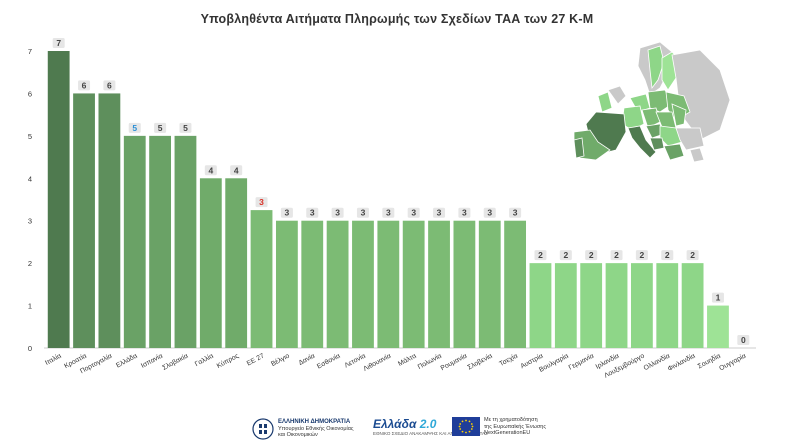  What do you see at coordinates (227, 360) in the screenshot?
I see `x-tick-label: Κύπρος` at bounding box center [227, 360].